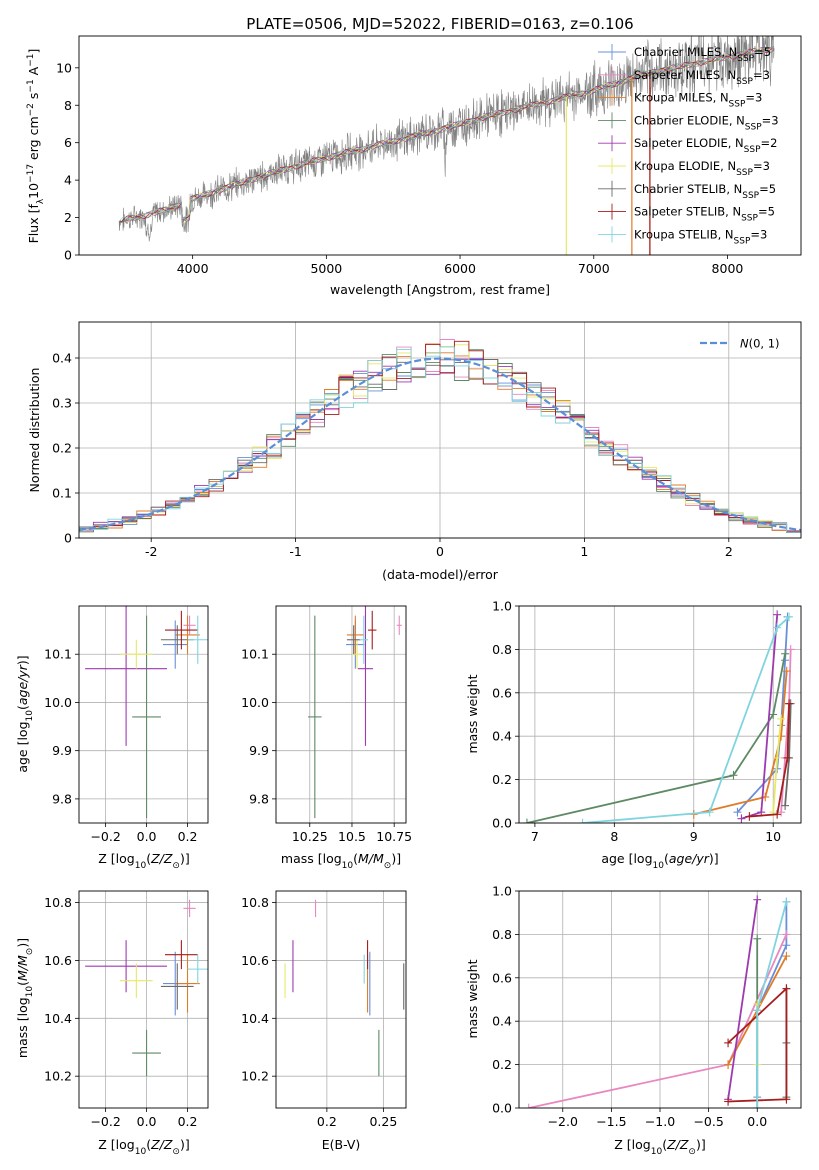 This screenshot has height=1170, width=819. What do you see at coordinates (341, 999) in the screenshot?
I see `massEbv-frame` at bounding box center [341, 999].